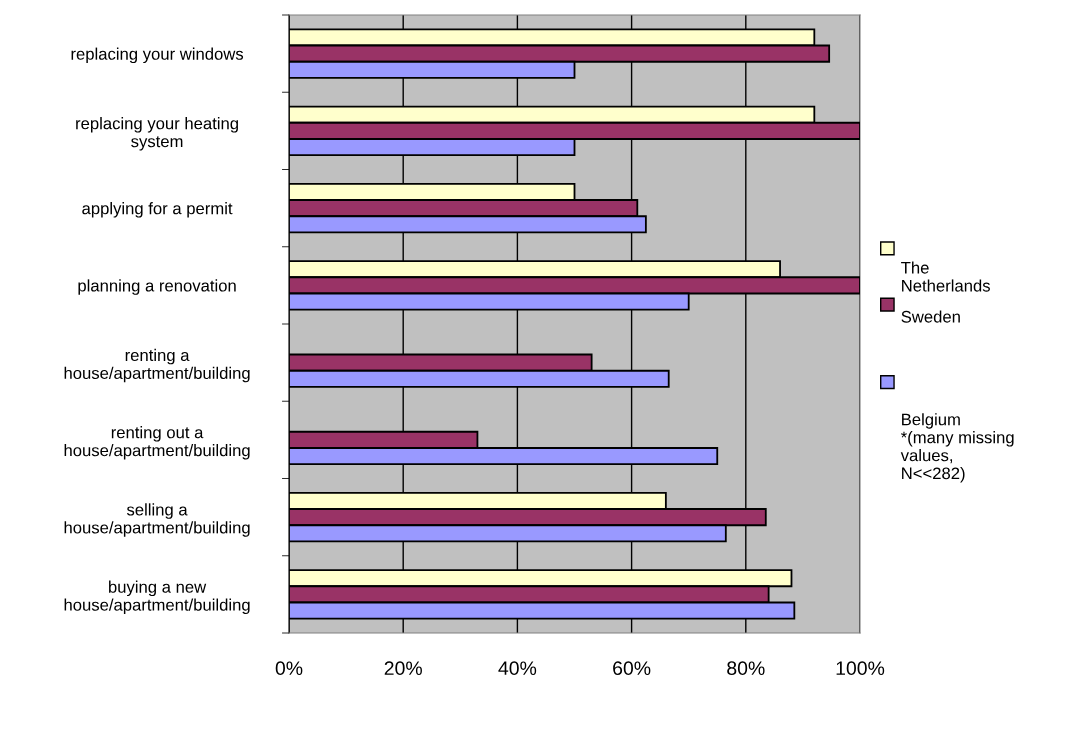 Image resolution: width=1076 pixels, height=743 pixels. I want to click on legend-label: The Netherlands, so click(945, 276).